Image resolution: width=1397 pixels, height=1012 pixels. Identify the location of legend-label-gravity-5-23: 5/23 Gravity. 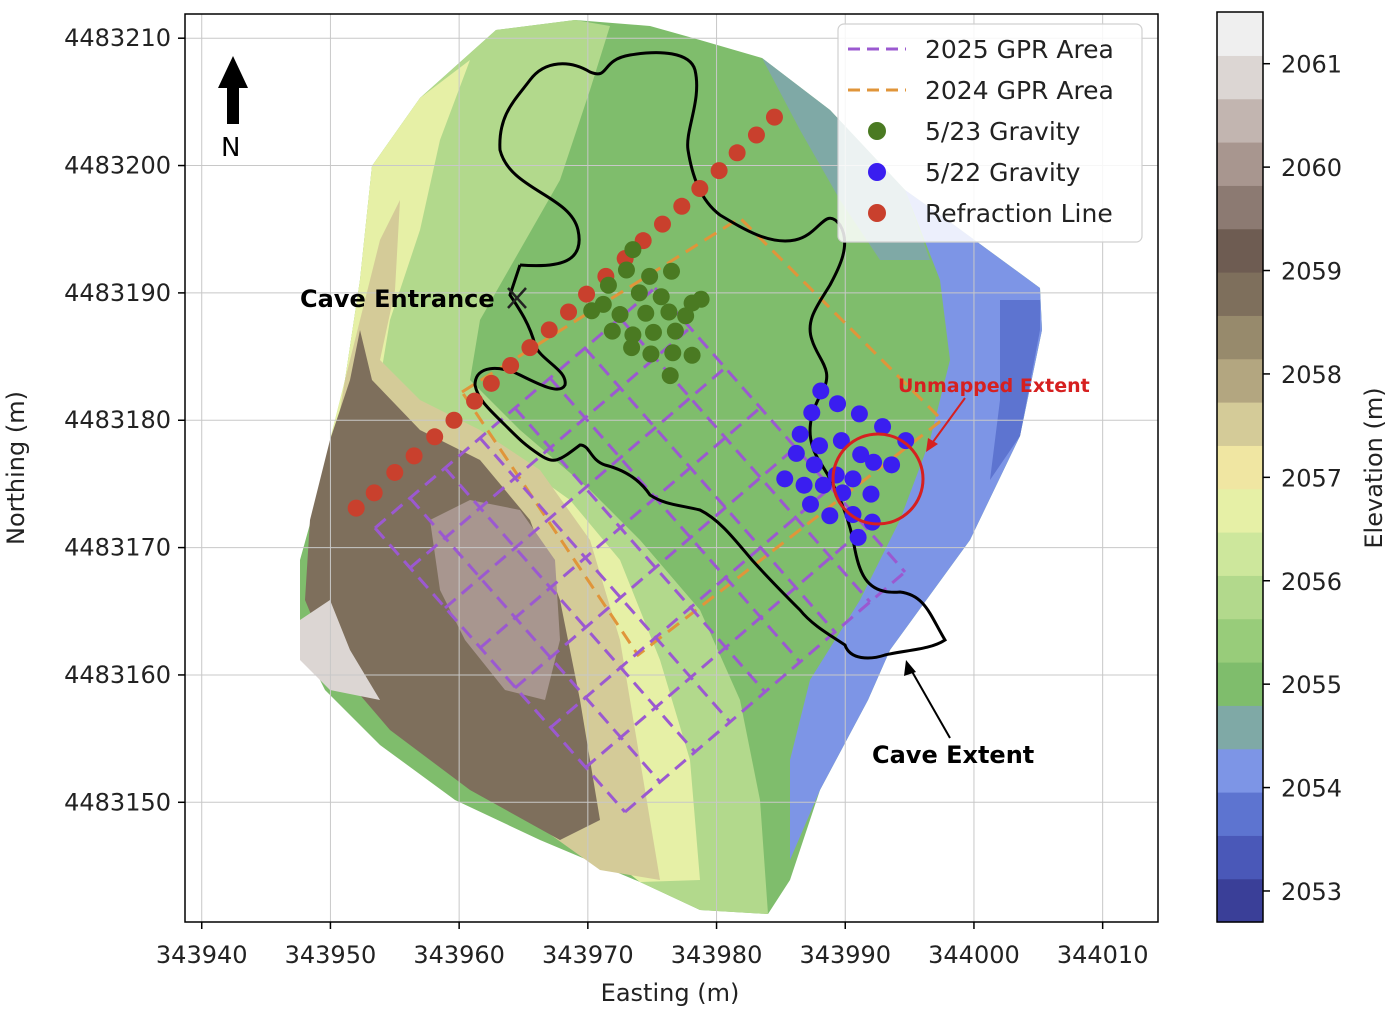
(1003, 131).